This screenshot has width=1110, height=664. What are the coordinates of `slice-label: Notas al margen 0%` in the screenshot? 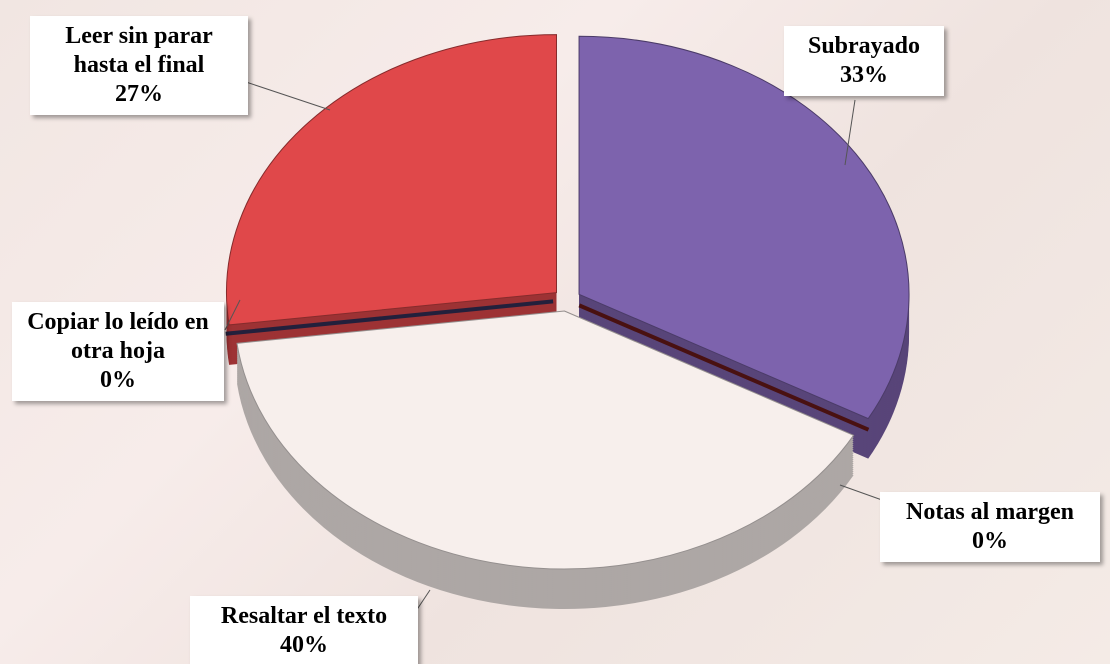 It's located at (990, 527).